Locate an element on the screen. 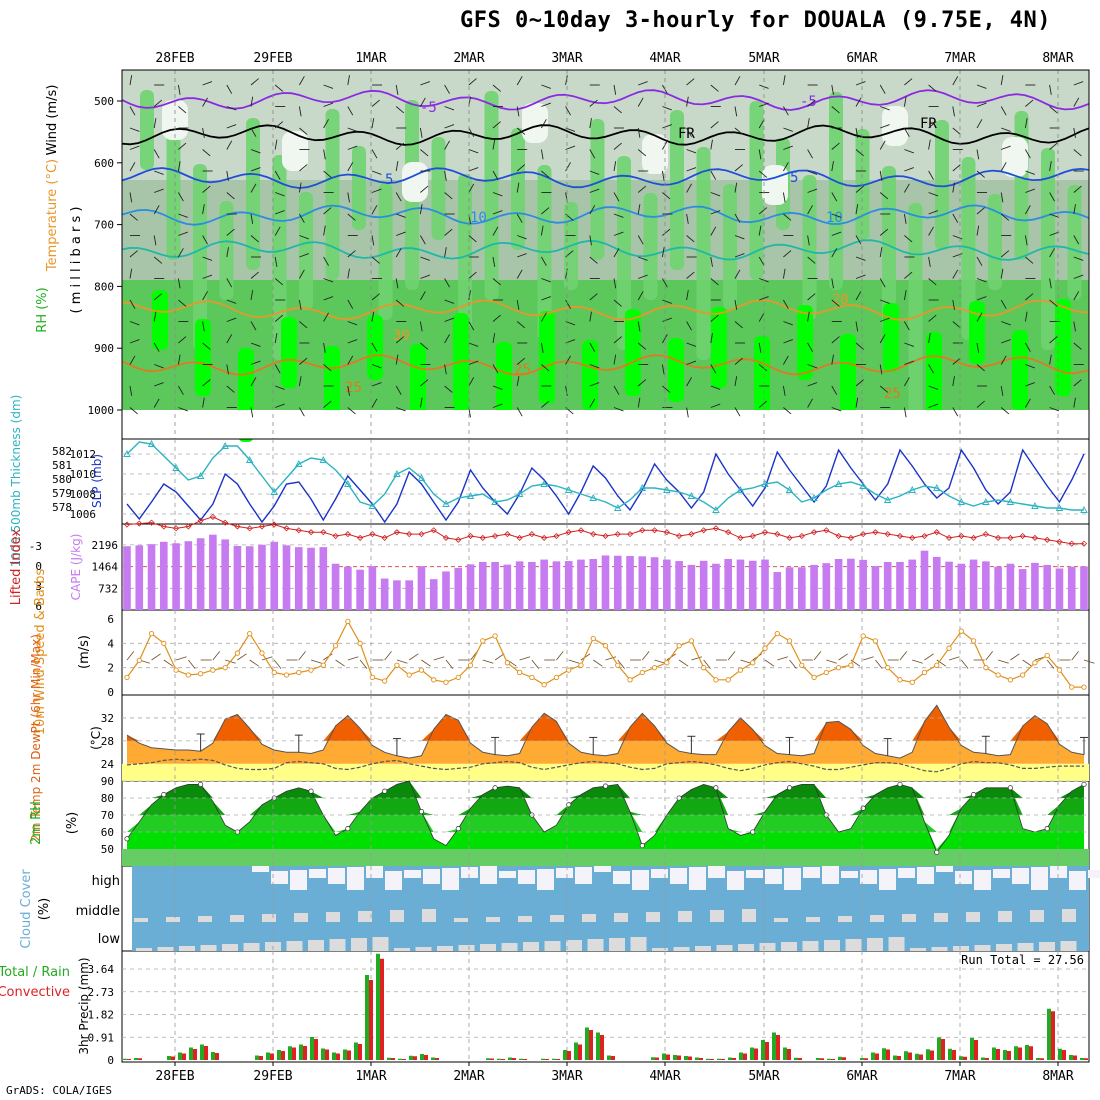 The width and height of the screenshot is (1100, 1100). wind10m-units-label: (m/s) is located at coordinates (84, 652).